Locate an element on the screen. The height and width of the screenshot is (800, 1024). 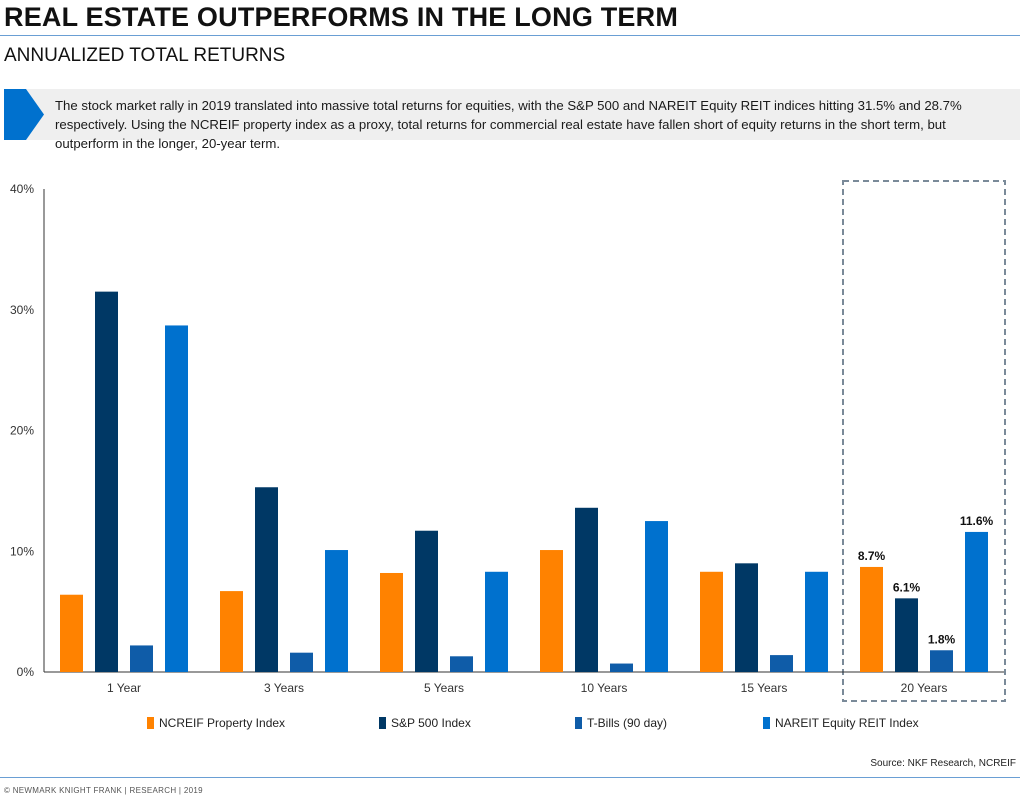
legend-item: S&P 500 Index is located at coordinates (425, 723).